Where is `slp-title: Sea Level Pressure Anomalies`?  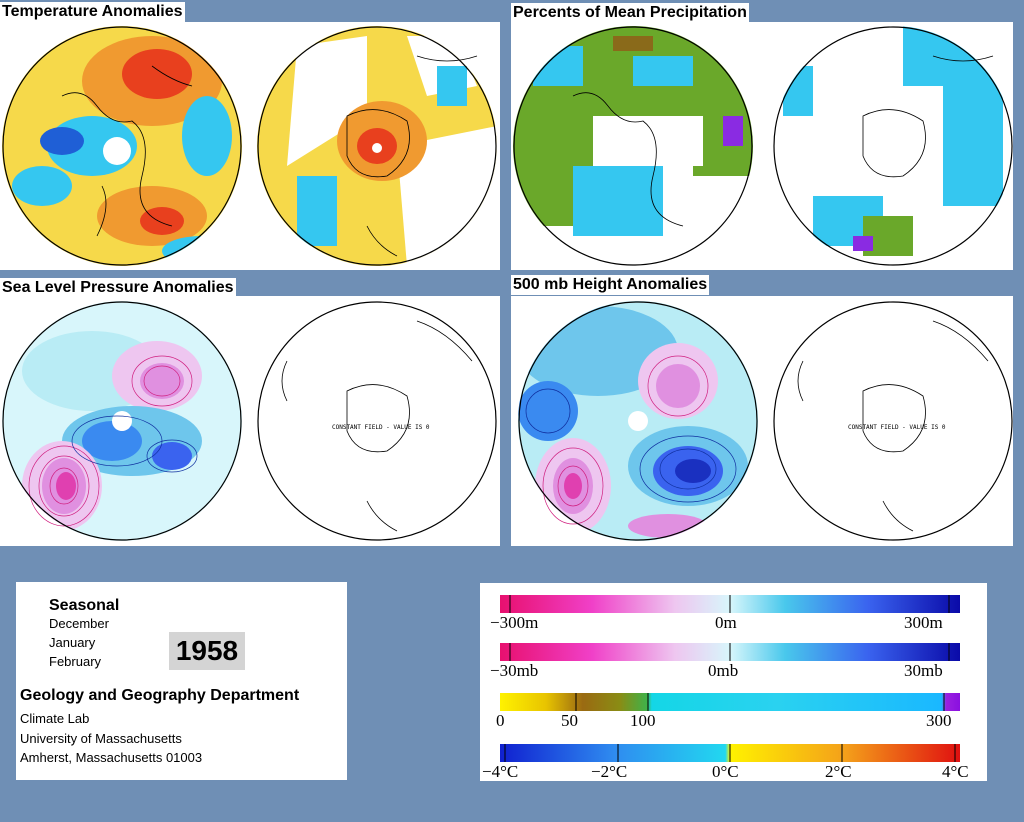
slp-title: Sea Level Pressure Anomalies is located at coordinates (118, 288).